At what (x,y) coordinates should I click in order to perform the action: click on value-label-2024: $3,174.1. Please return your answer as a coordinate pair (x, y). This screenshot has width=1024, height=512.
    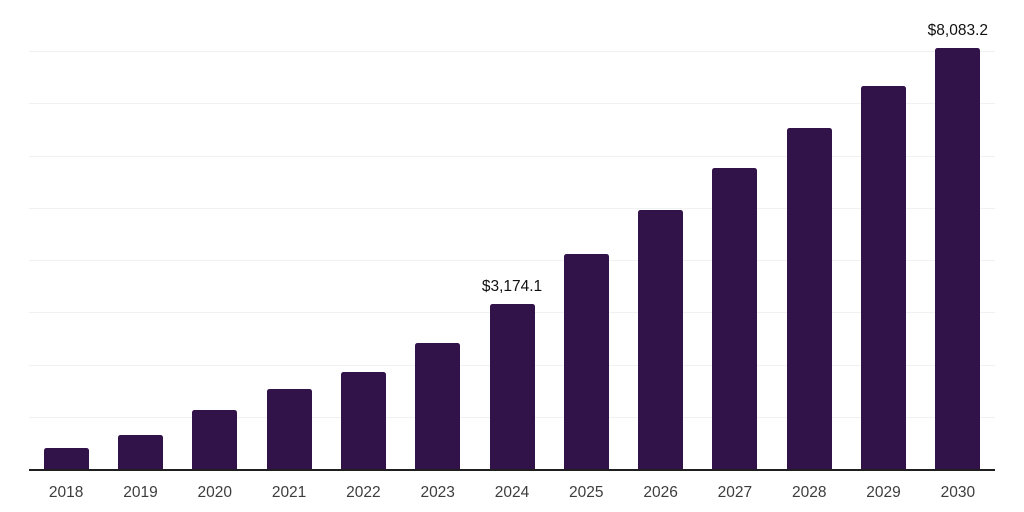
    Looking at the image, I should click on (512, 287).